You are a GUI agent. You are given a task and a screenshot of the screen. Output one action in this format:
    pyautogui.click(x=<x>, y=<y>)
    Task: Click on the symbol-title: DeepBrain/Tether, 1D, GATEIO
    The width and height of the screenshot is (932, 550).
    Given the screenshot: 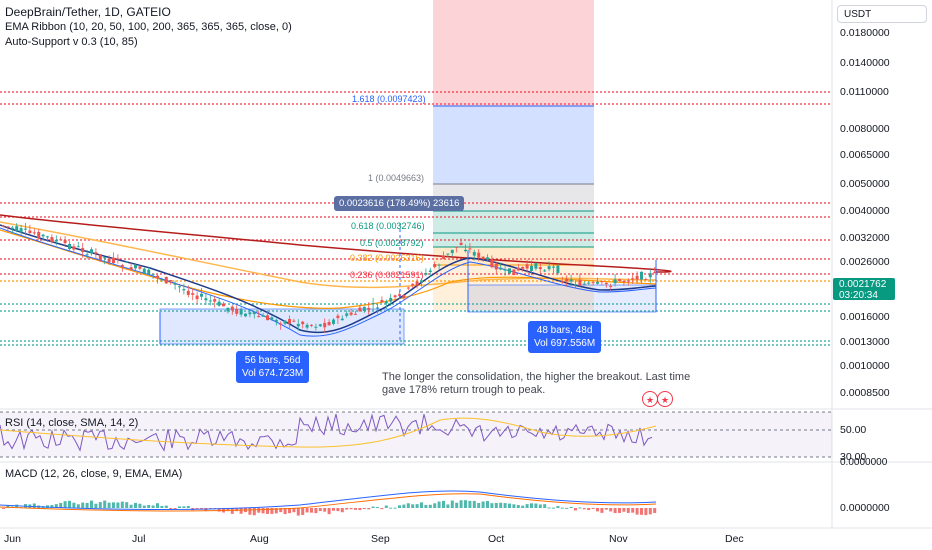 What is the action you would take?
    pyautogui.click(x=88, y=12)
    